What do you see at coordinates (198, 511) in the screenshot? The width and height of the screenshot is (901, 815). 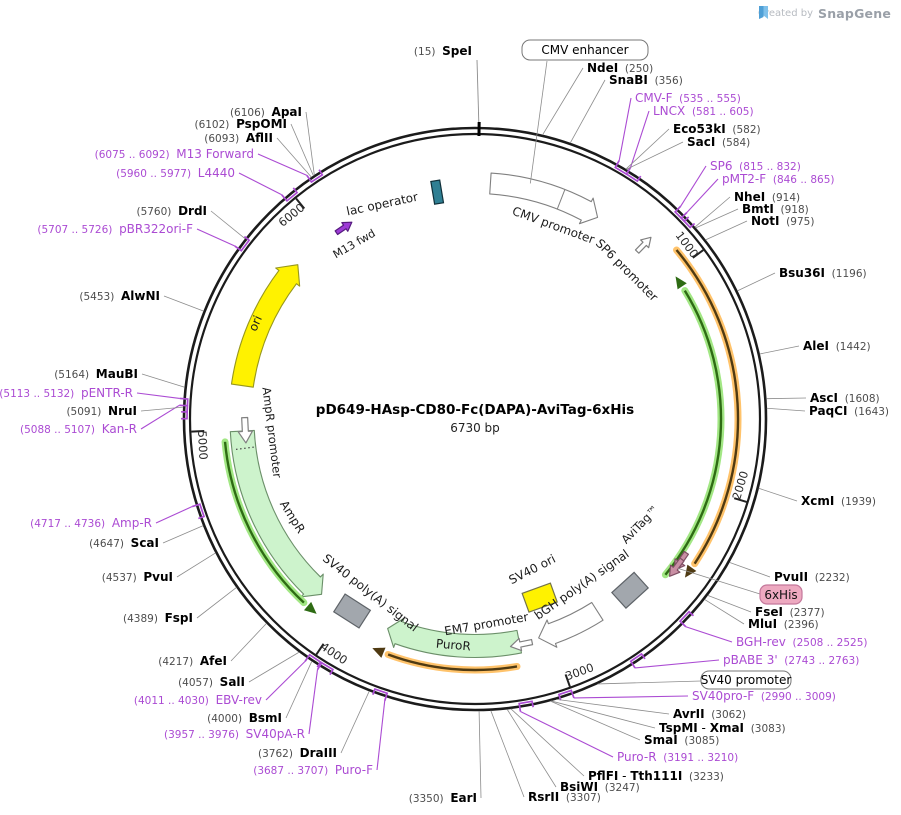 I see `primer-mark-Amp-R` at bounding box center [198, 511].